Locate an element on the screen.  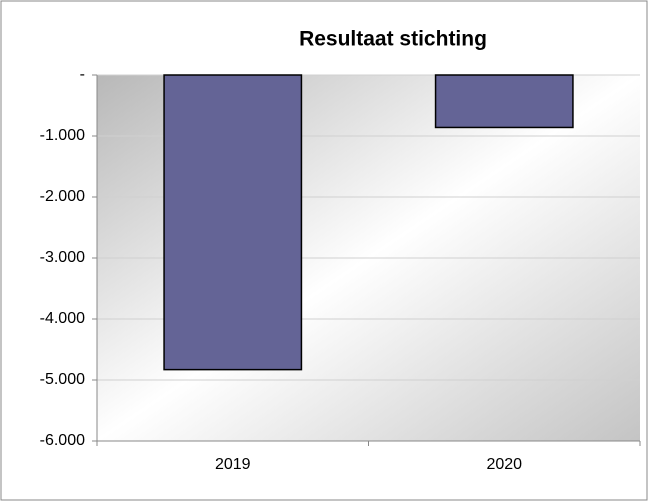
y-tick-label: -3.000 is located at coordinates (62, 257).